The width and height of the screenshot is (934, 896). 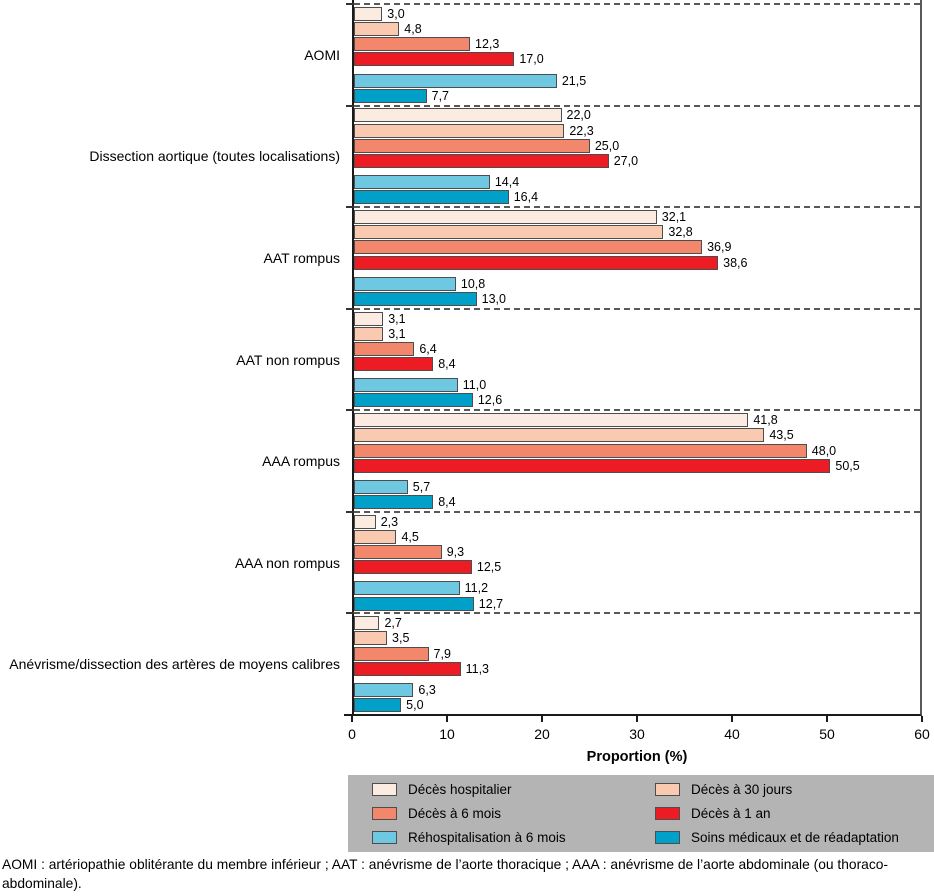 What do you see at coordinates (637, 44) in the screenshot?
I see `bar-row: 12,3` at bounding box center [637, 44].